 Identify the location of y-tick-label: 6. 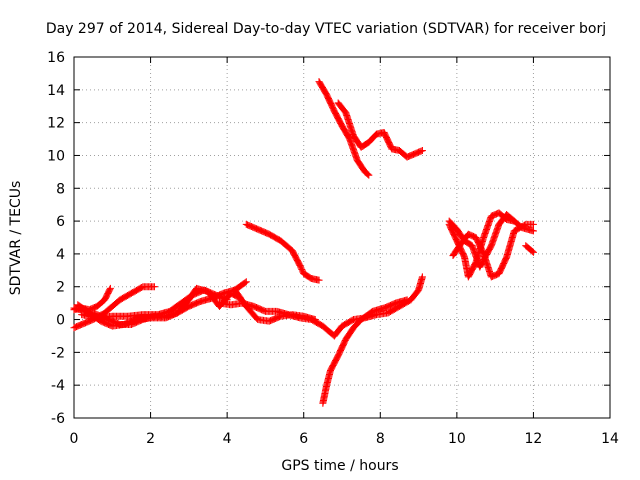
(60, 222).